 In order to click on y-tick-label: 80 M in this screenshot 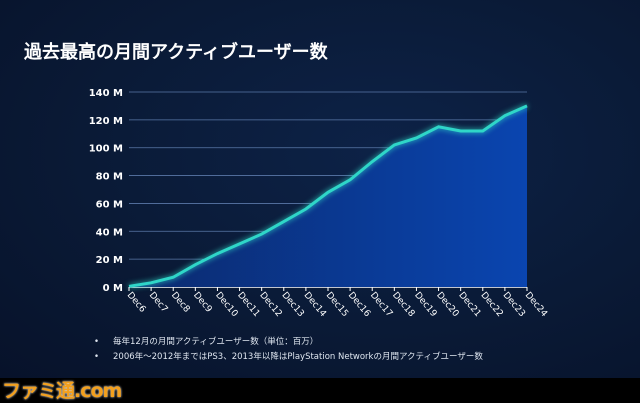, I will do `click(109, 177)`.